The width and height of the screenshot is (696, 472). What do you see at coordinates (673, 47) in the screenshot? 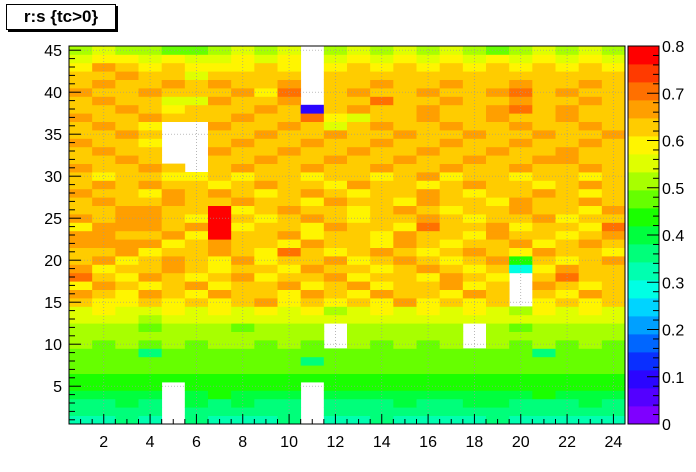
I see `z-tick-label: 0.8` at bounding box center [673, 47].